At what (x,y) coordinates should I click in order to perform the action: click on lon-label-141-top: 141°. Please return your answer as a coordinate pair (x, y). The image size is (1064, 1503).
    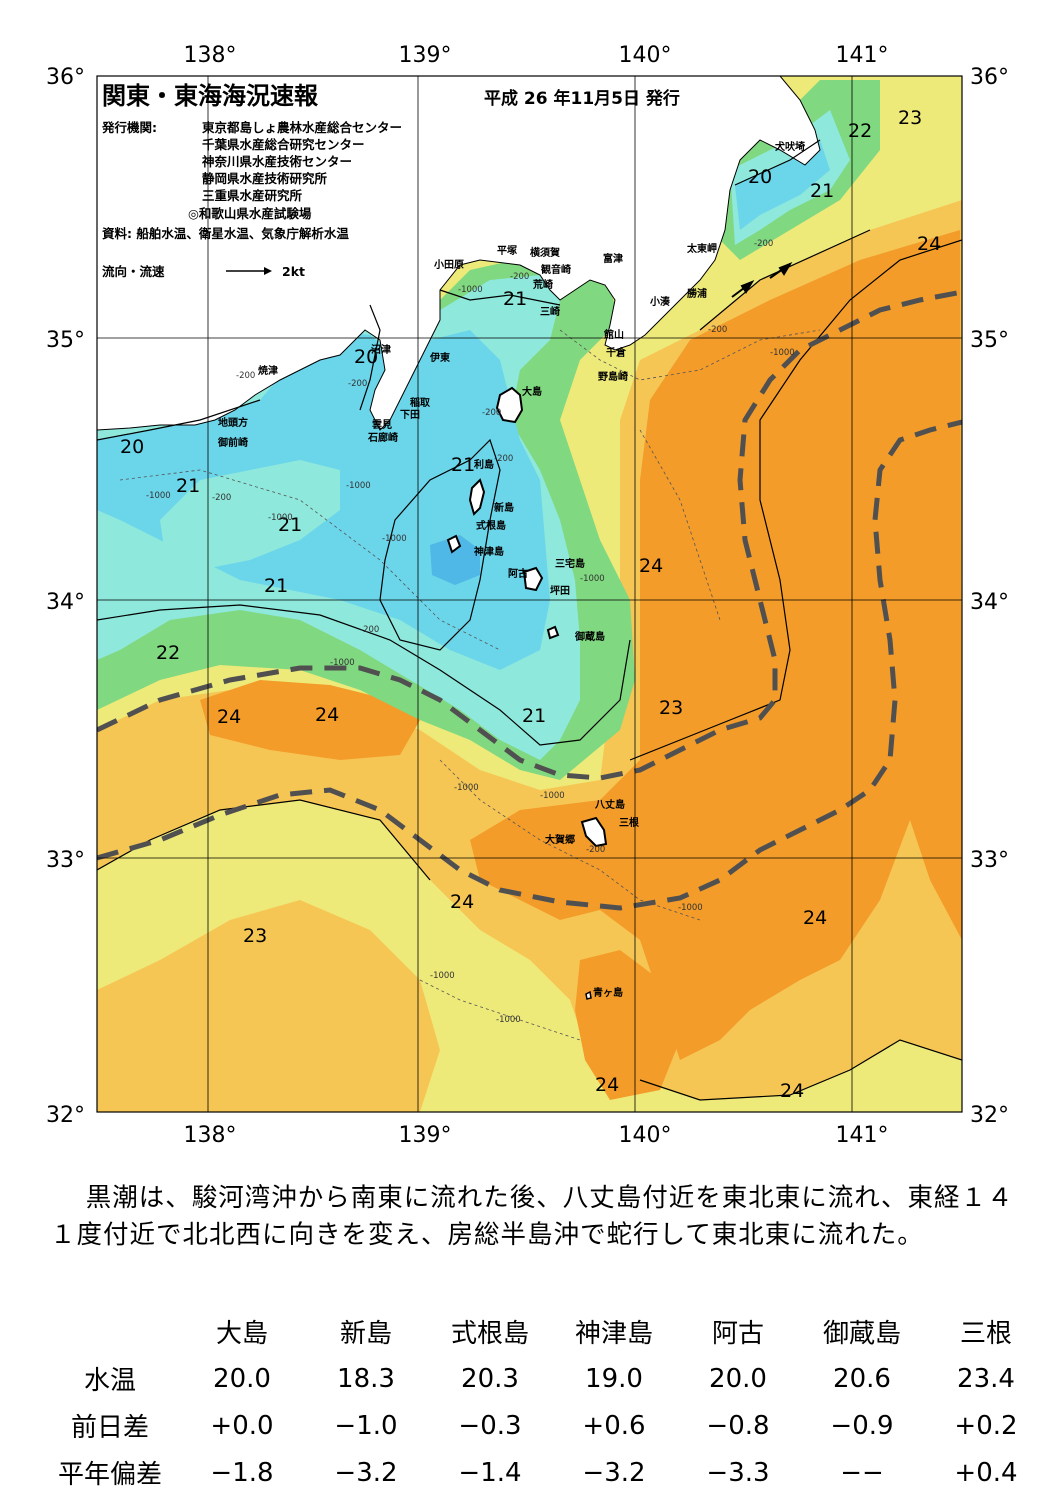
    Looking at the image, I should click on (862, 55).